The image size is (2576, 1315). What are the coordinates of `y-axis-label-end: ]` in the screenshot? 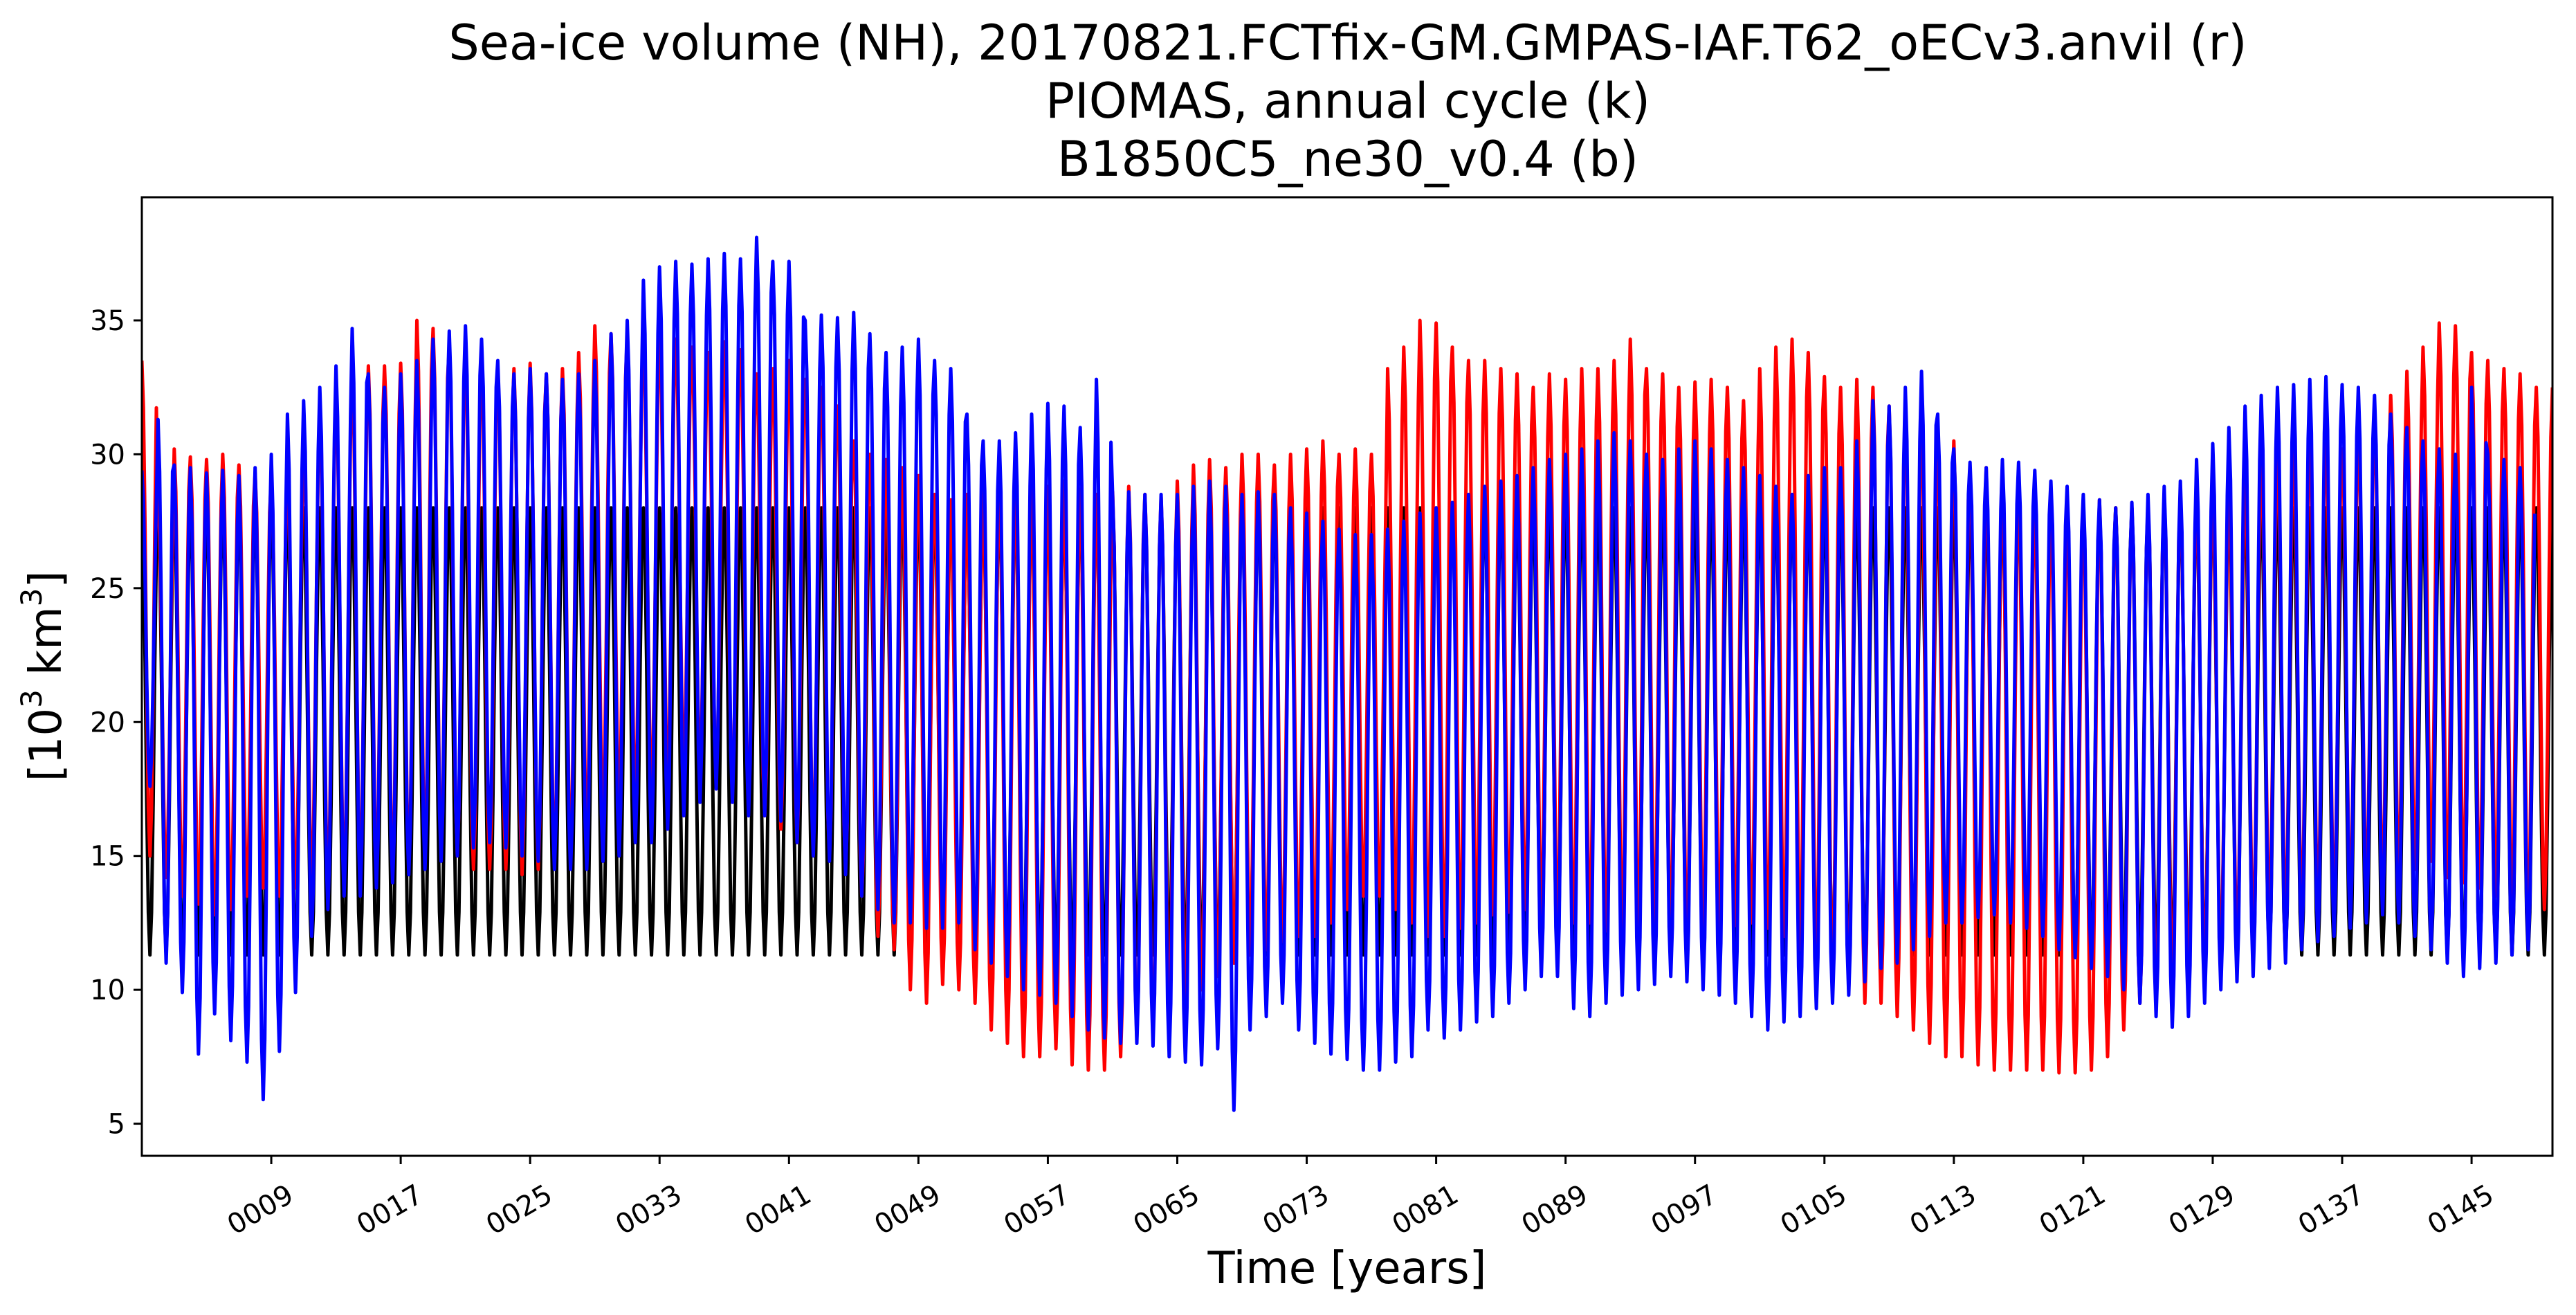 It's located at (47, 579).